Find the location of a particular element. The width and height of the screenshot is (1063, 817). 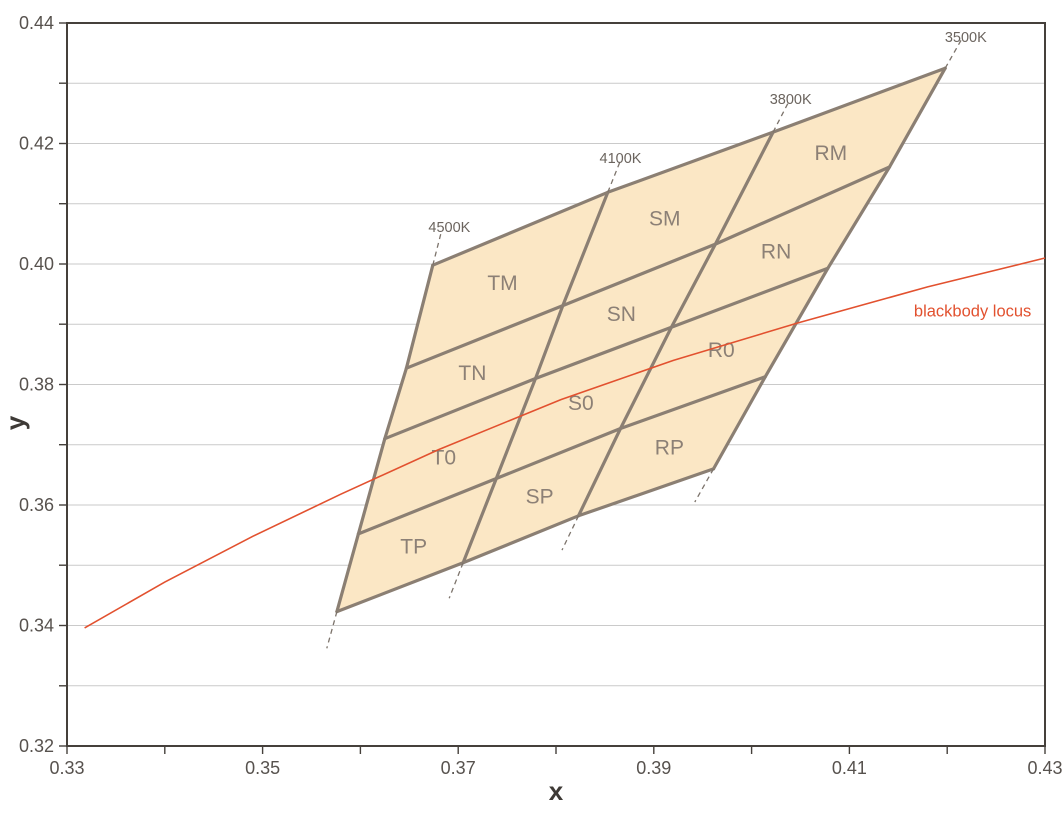

blackbody-locus-label: blackbody locus is located at coordinates (972, 311).